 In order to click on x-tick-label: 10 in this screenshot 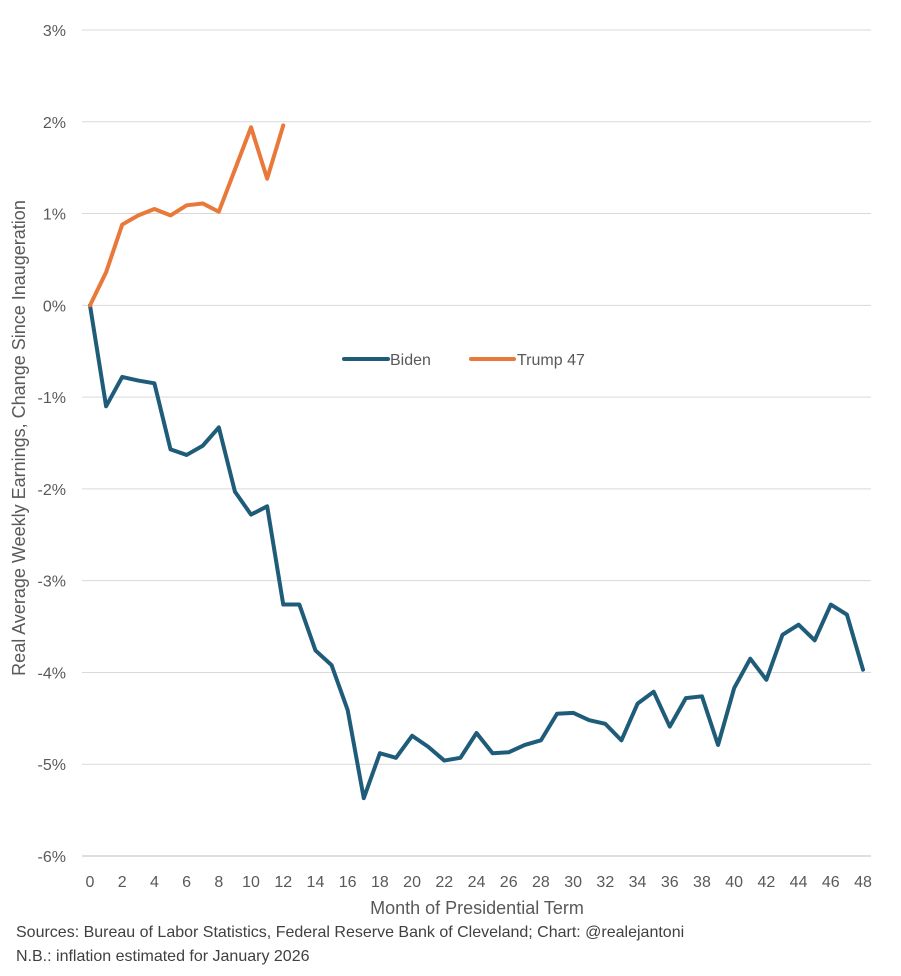, I will do `click(251, 882)`.